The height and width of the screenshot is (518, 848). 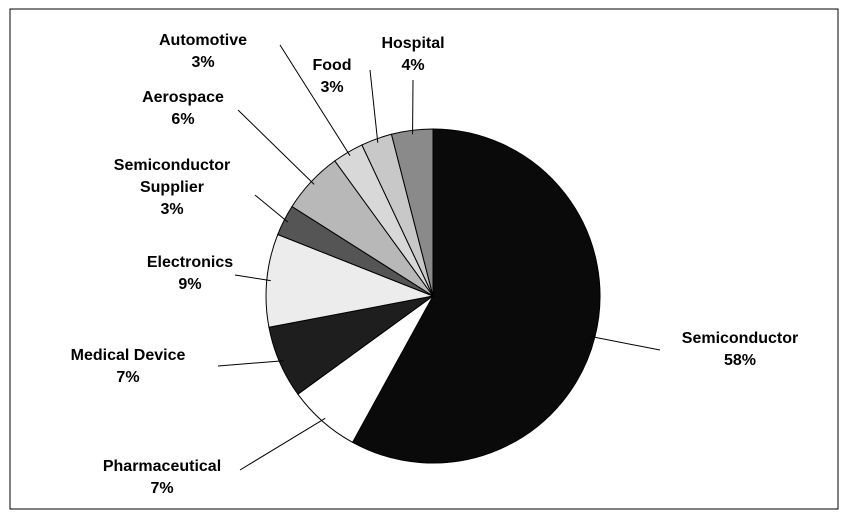 What do you see at coordinates (740, 338) in the screenshot?
I see `category-label: Semiconductor` at bounding box center [740, 338].